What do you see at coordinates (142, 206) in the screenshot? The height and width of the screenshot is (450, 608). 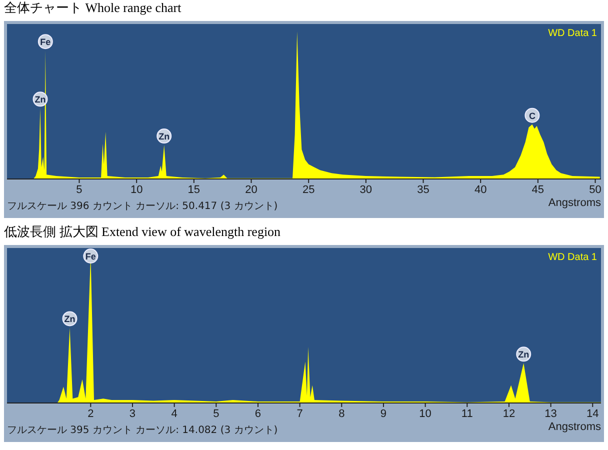 I see `text: フルスケール 396 カウント カーソル: 50.417 (3 カウント)` at bounding box center [142, 206].